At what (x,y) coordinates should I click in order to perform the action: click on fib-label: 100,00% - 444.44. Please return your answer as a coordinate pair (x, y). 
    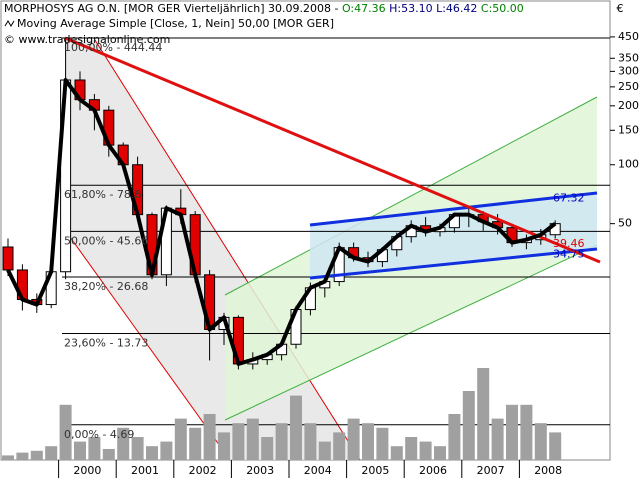
    Looking at the image, I should click on (113, 47).